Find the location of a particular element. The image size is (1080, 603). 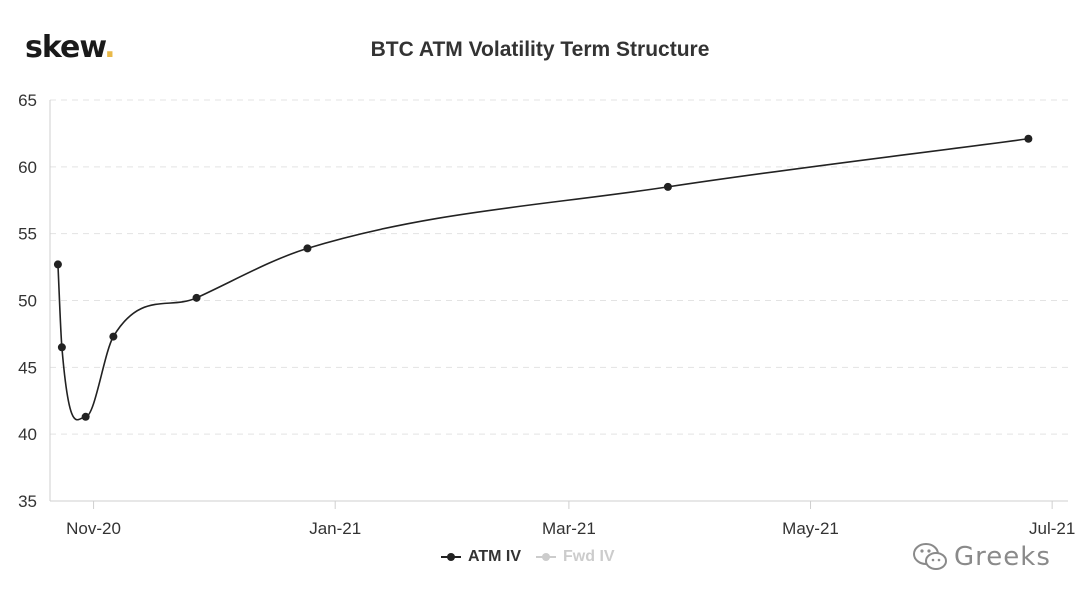

watermark: Greeks is located at coordinates (981, 557).